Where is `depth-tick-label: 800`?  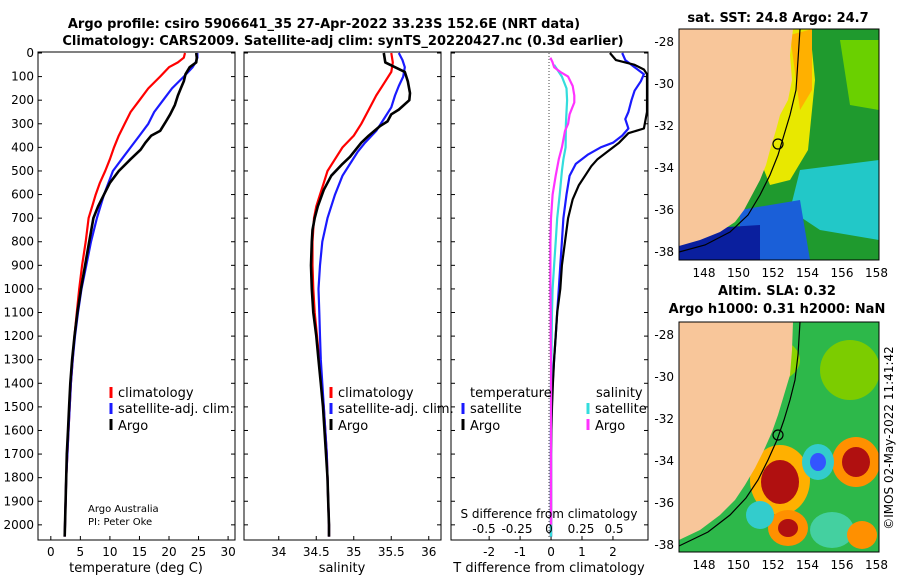 depth-tick-label: 800 is located at coordinates (22, 242).